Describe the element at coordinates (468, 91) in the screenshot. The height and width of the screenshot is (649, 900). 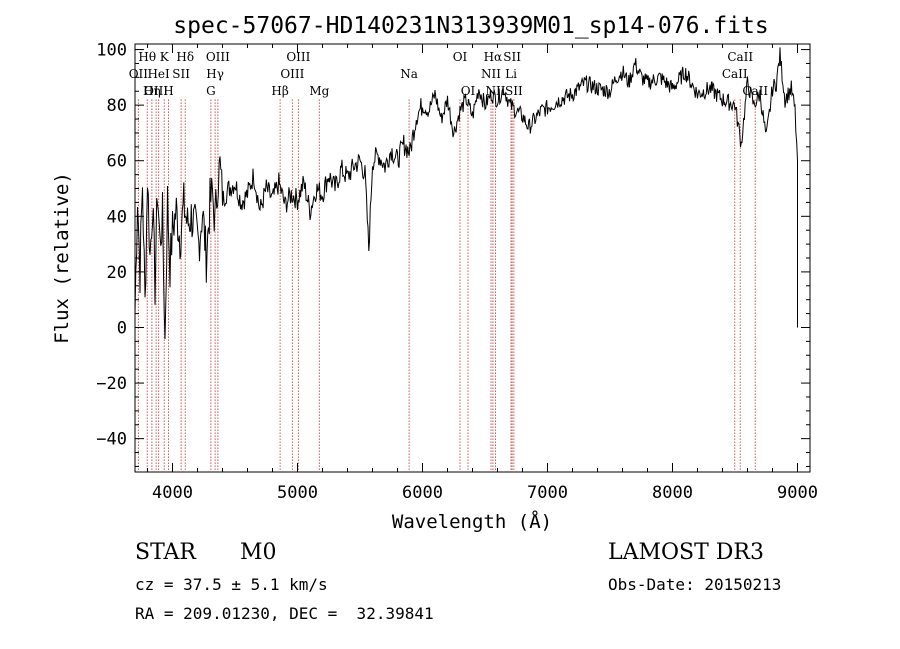
I see `line-label-18: OI` at that location.